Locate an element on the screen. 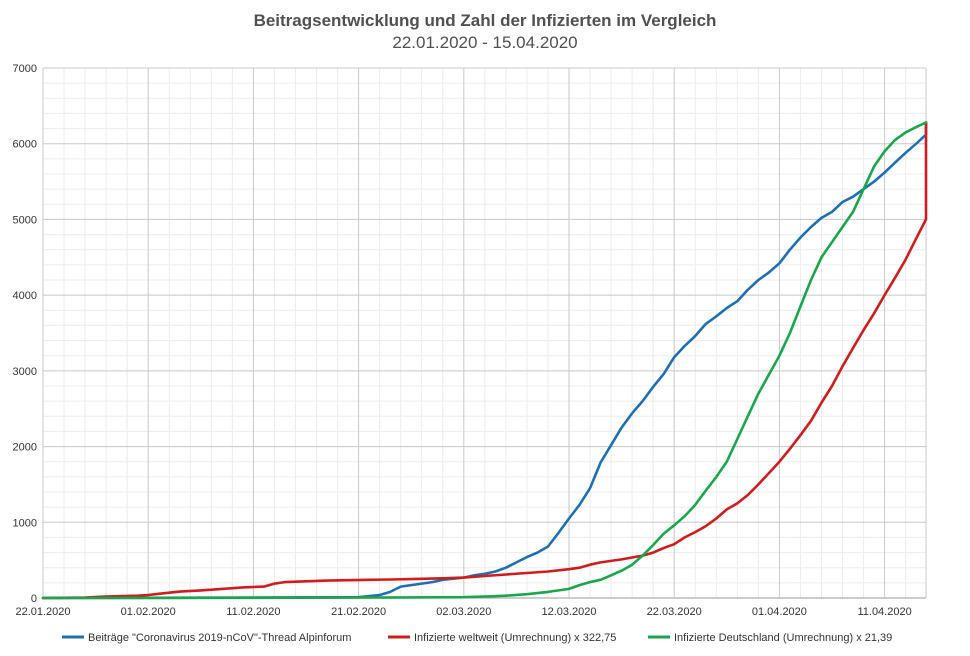 This screenshot has height=656, width=970. x-tick-label: 12.03.2020 is located at coordinates (568, 612).